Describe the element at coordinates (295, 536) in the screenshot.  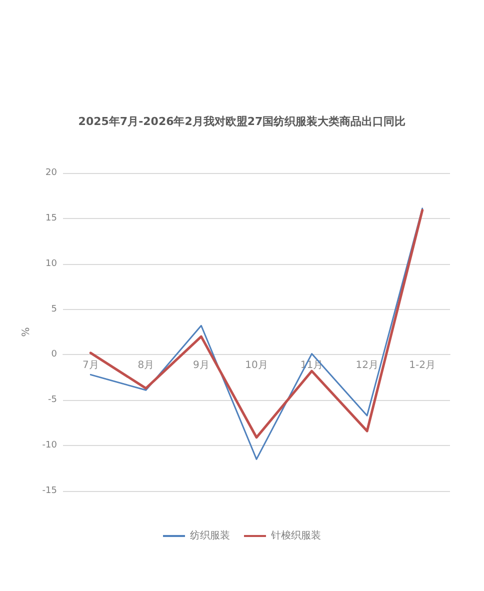
I see `legend-label: 针梭织服装` at that location.